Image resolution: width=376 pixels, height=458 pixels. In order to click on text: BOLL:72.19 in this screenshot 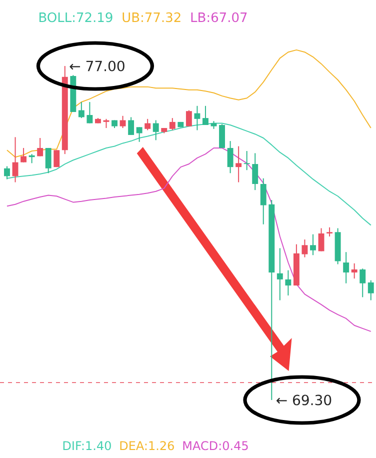, I will do `click(75, 17)`.